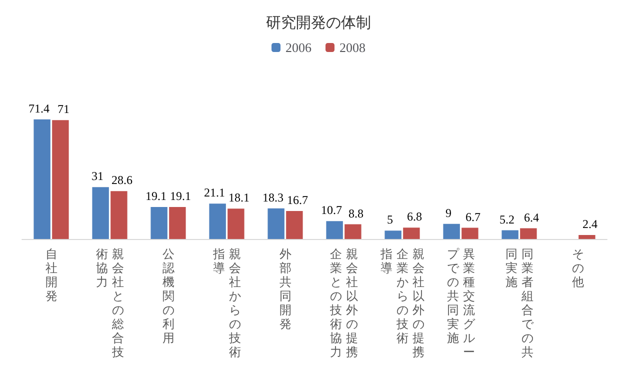  What do you see at coordinates (39, 108) in the screenshot?
I see `data-label: 71.4` at bounding box center [39, 108].